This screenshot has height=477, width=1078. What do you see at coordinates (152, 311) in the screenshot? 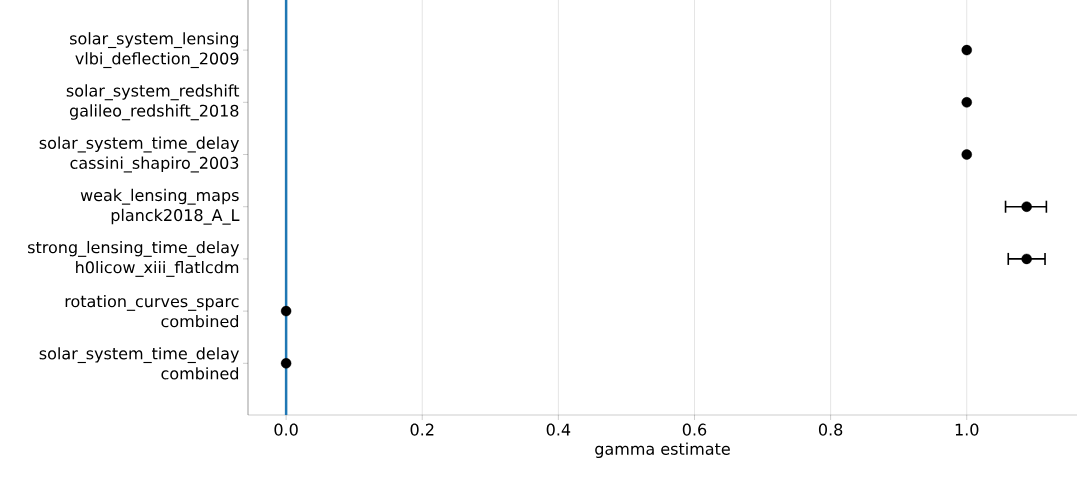
I see `y-tick-label: rotation_curves_sparc combined` at bounding box center [152, 311].